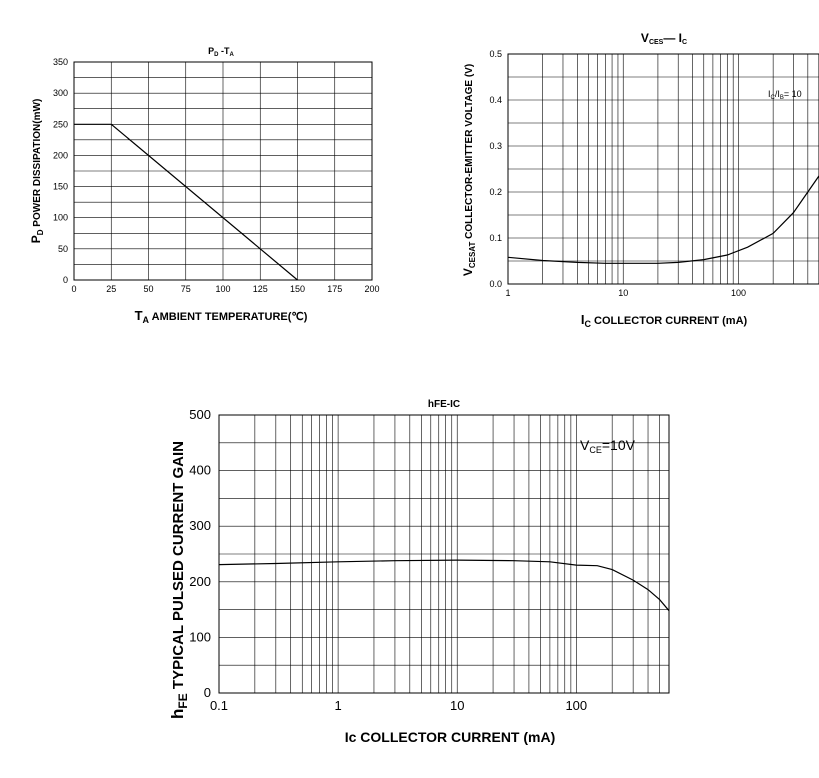 The height and width of the screenshot is (778, 819). Describe the element at coordinates (63, 249) in the screenshot. I see `y-tick-label: 50` at that location.